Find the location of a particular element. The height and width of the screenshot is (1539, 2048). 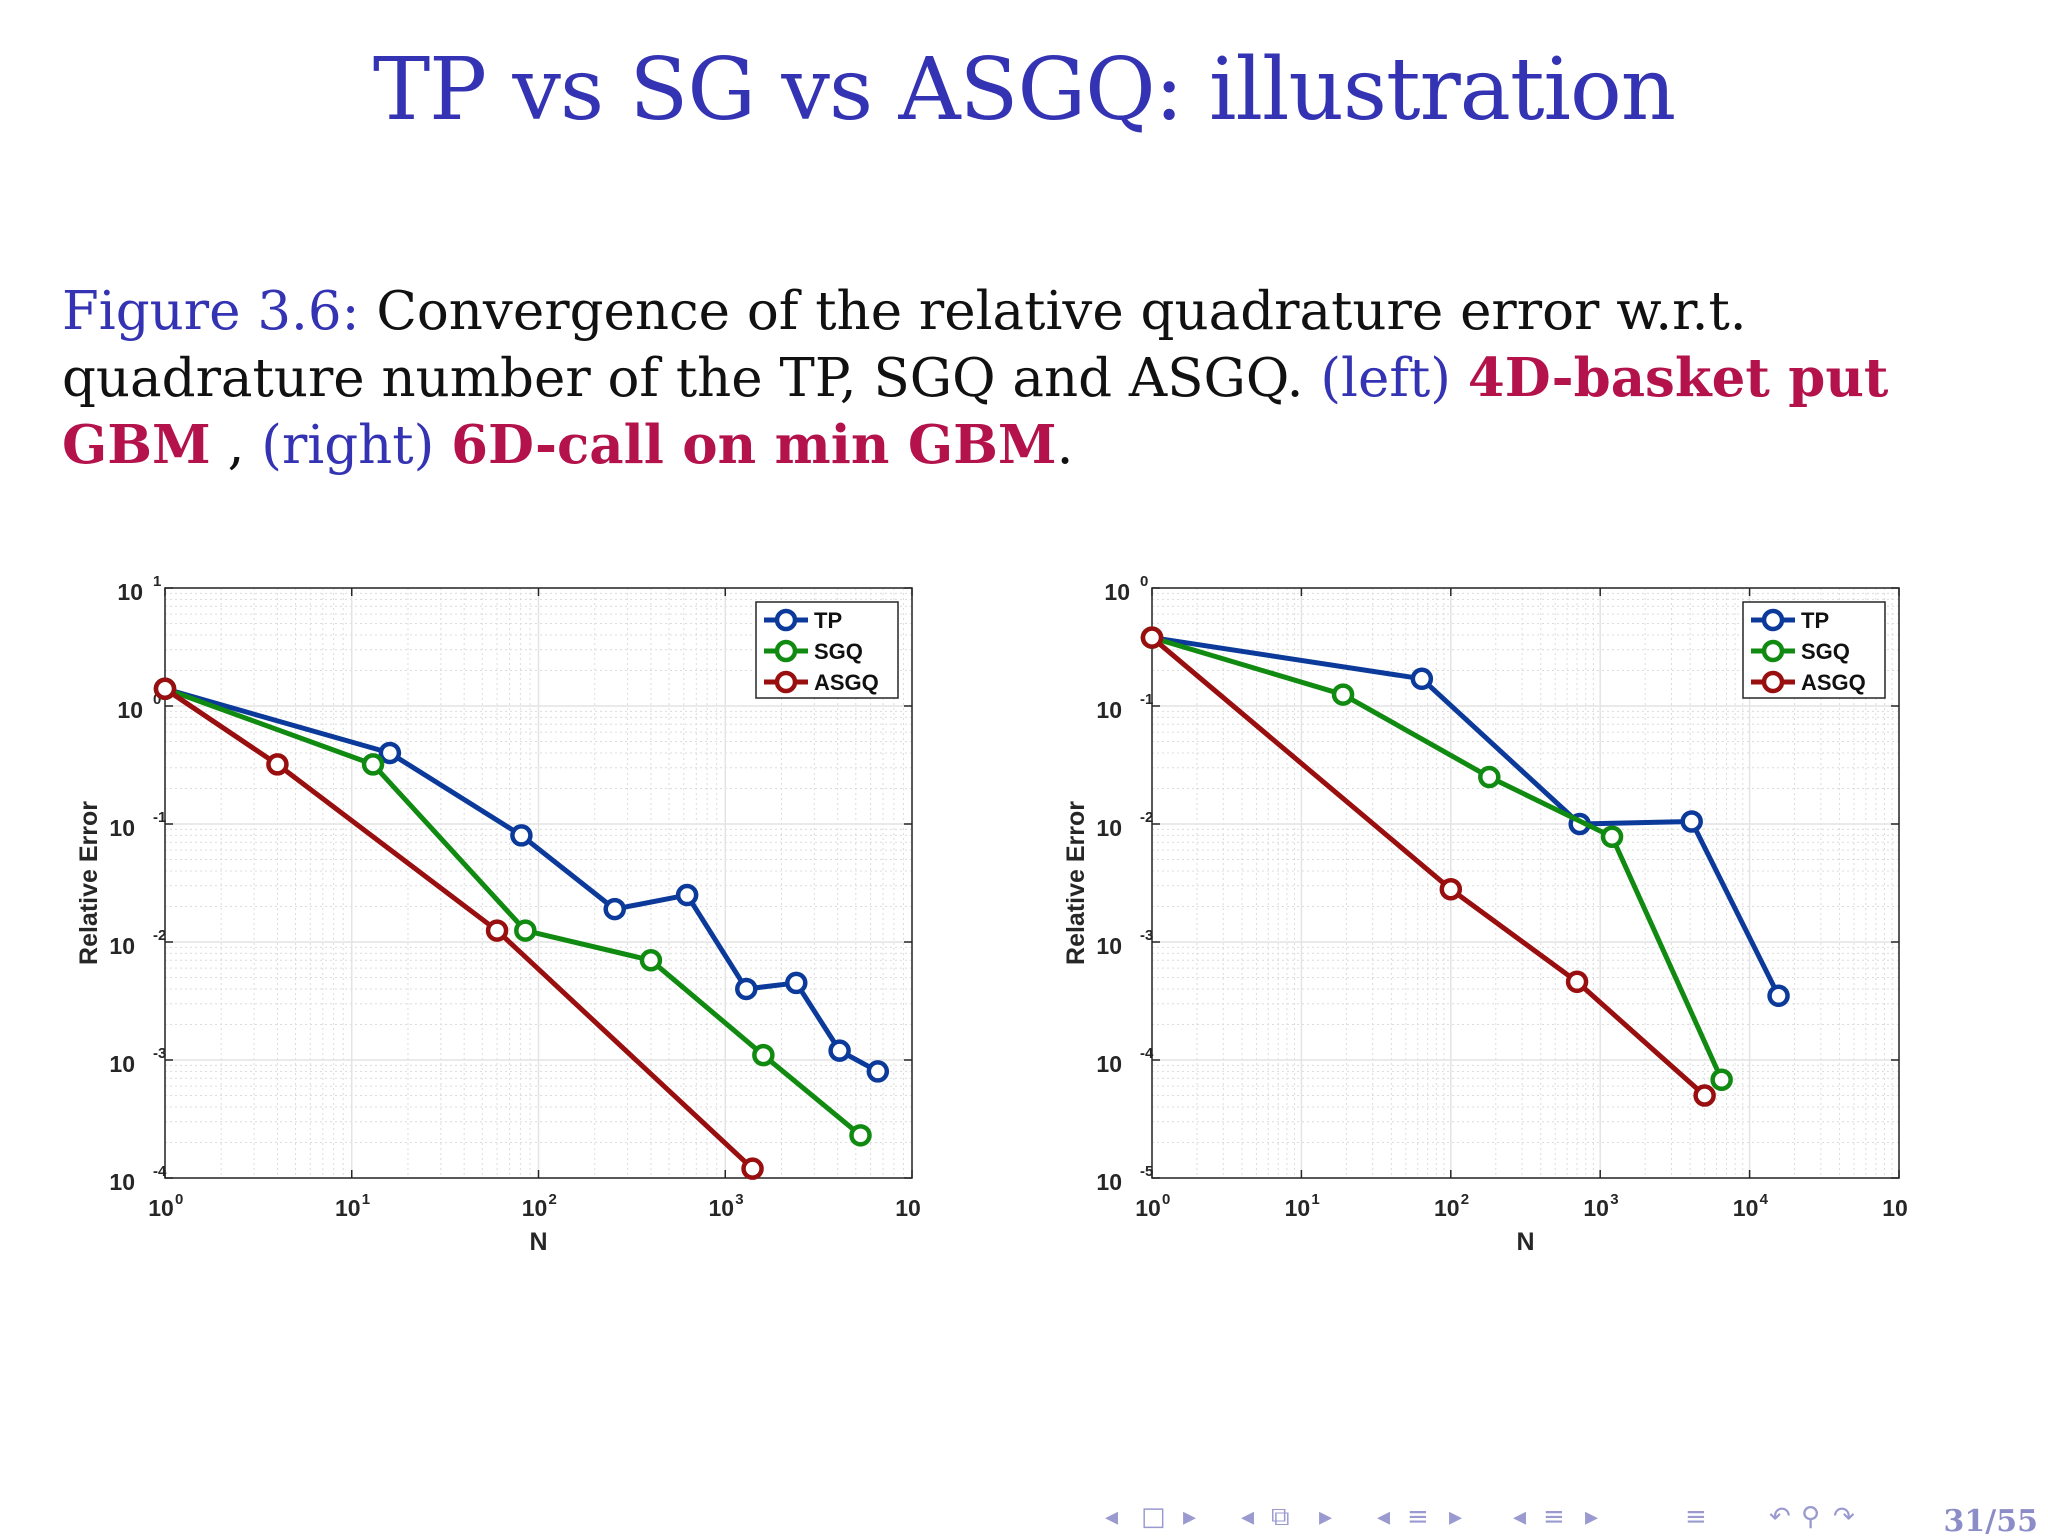

nav-subsection-icon: ⧉ is located at coordinates (1280, 1517).